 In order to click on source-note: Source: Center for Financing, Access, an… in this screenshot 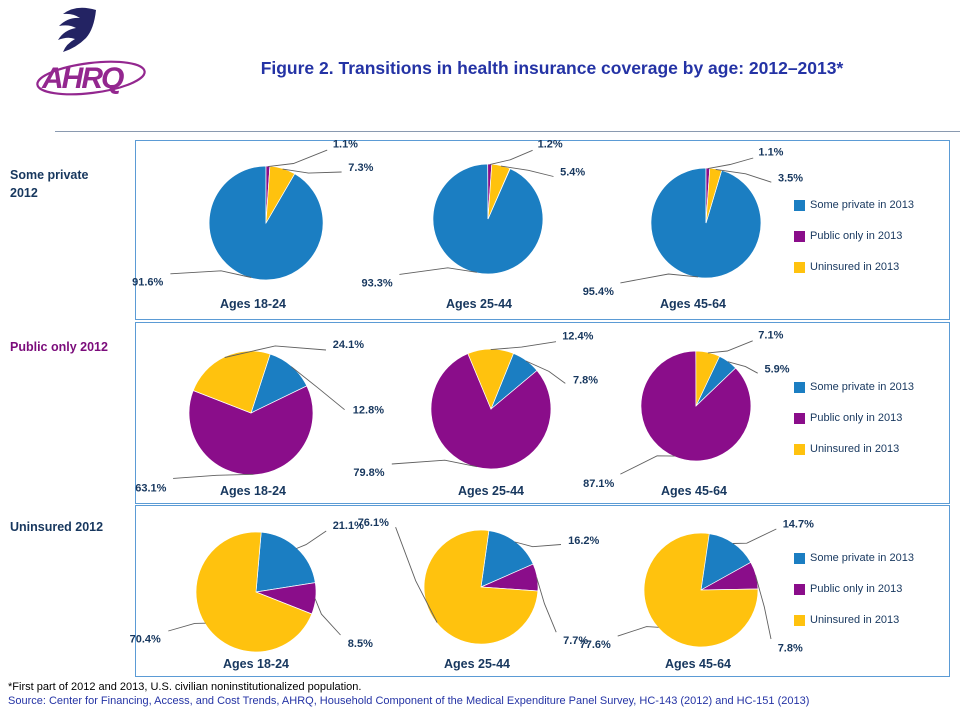, I will do `click(409, 701)`.